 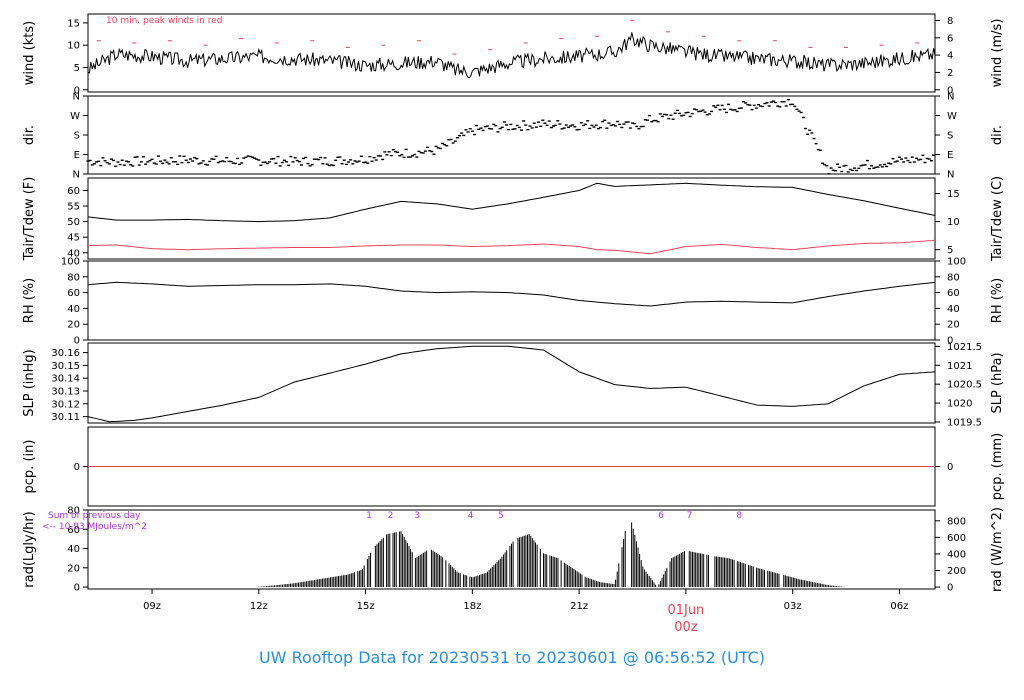 I want to click on temp-left-tick-label: 45, so click(x=73, y=238).